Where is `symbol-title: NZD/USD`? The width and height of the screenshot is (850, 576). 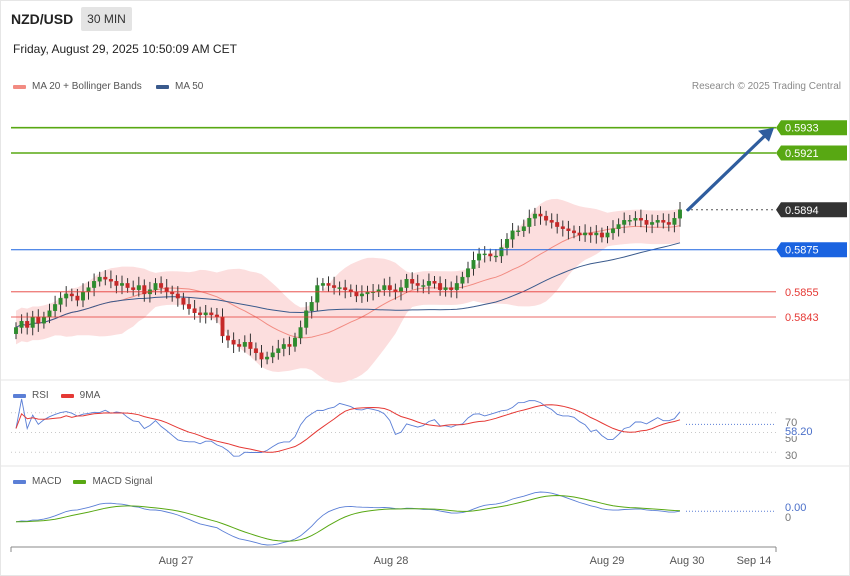 symbol-title: NZD/USD is located at coordinates (42, 19).